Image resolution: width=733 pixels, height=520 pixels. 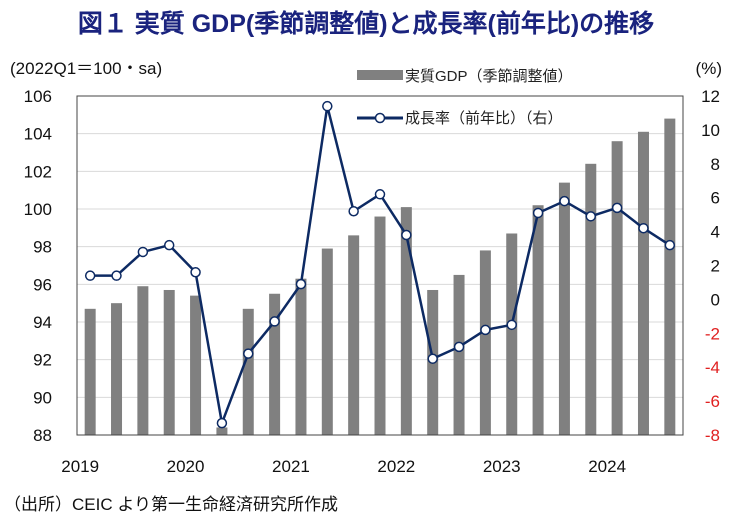 I want to click on left-tick-label: 102, so click(x=38, y=171).